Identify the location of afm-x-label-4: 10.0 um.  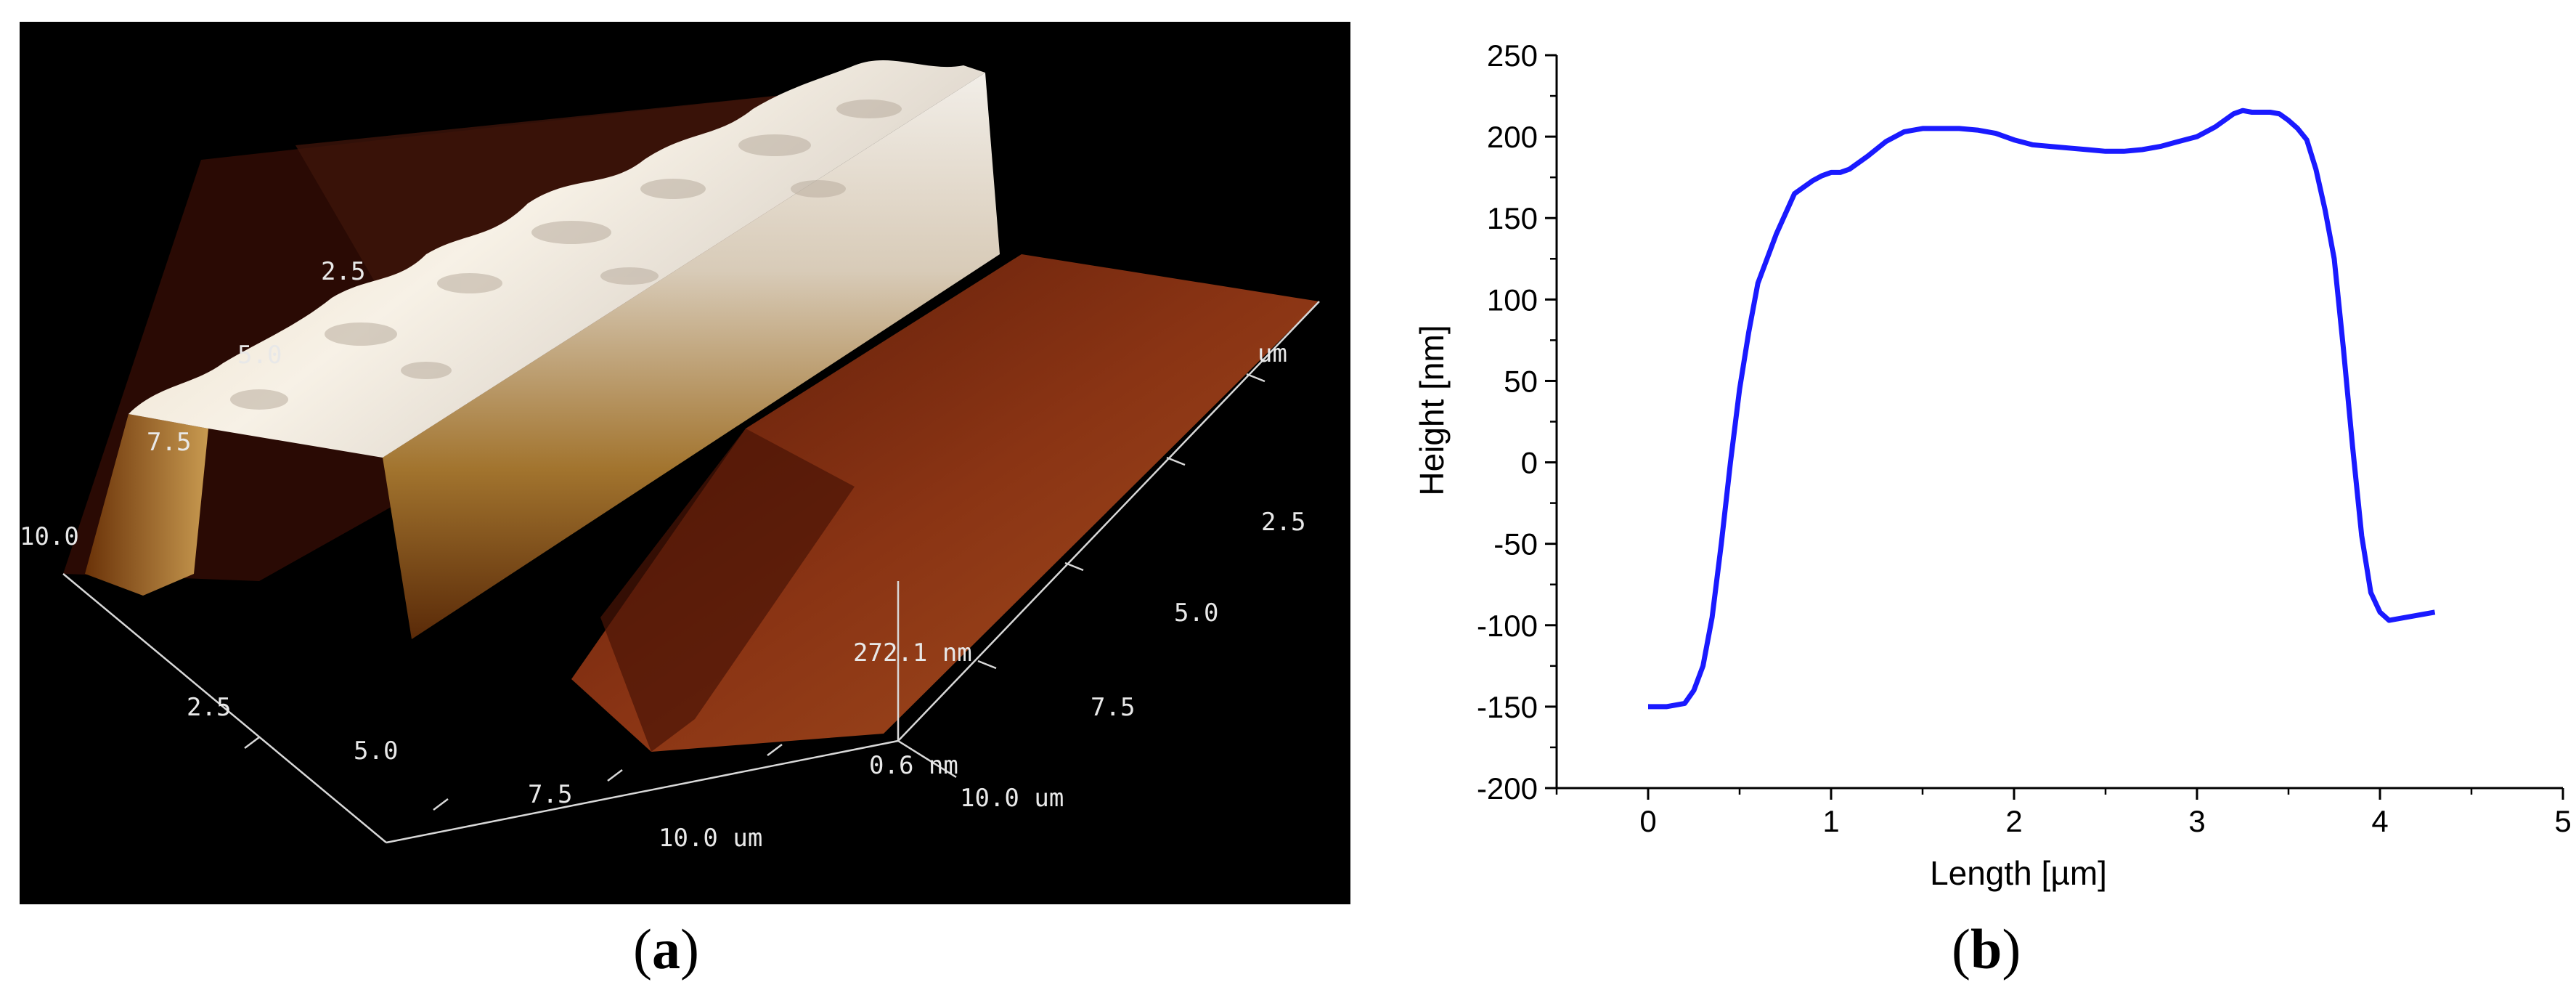
(710, 838).